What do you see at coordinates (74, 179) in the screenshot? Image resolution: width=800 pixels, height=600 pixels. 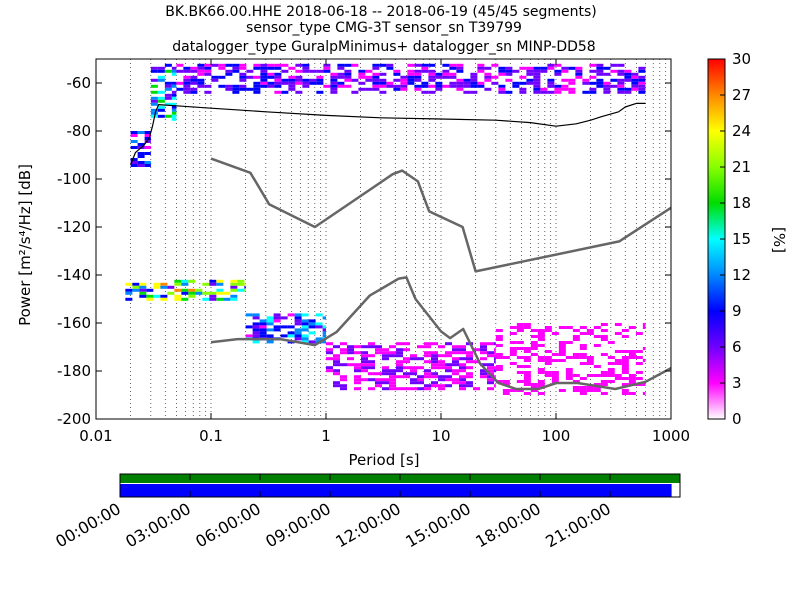 I see `y-tick-label: -100` at bounding box center [74, 179].